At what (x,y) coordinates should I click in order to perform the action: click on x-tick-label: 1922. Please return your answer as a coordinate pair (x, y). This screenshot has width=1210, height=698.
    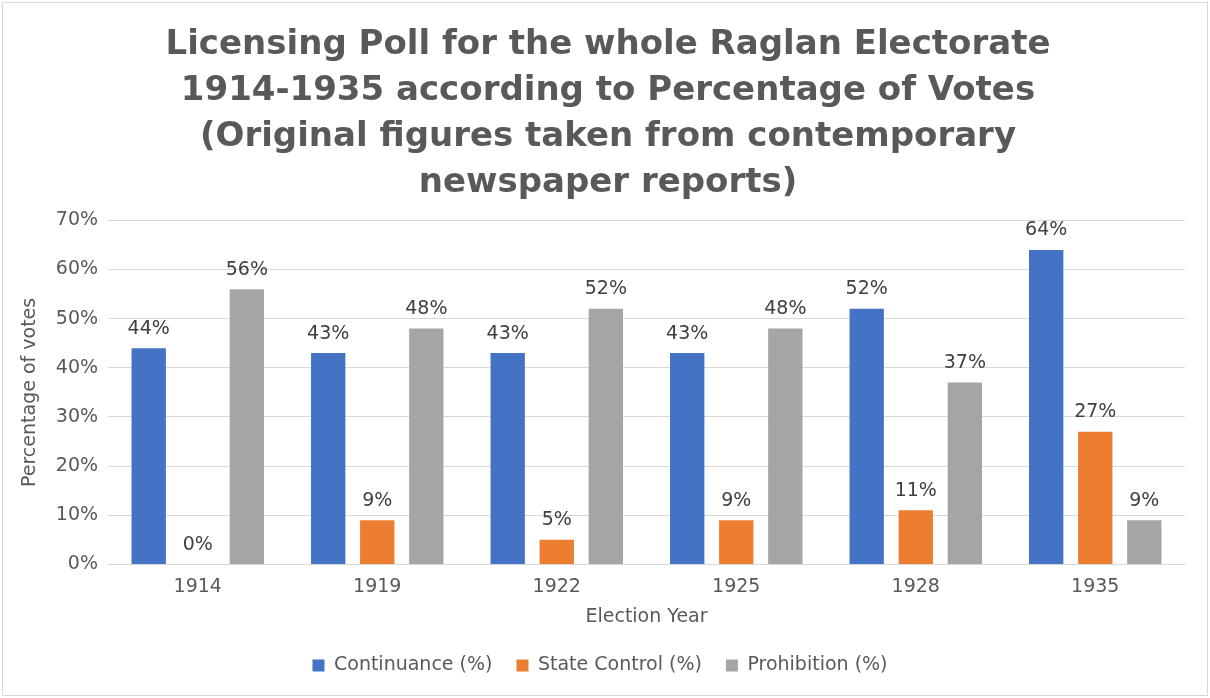
    Looking at the image, I should click on (556, 584).